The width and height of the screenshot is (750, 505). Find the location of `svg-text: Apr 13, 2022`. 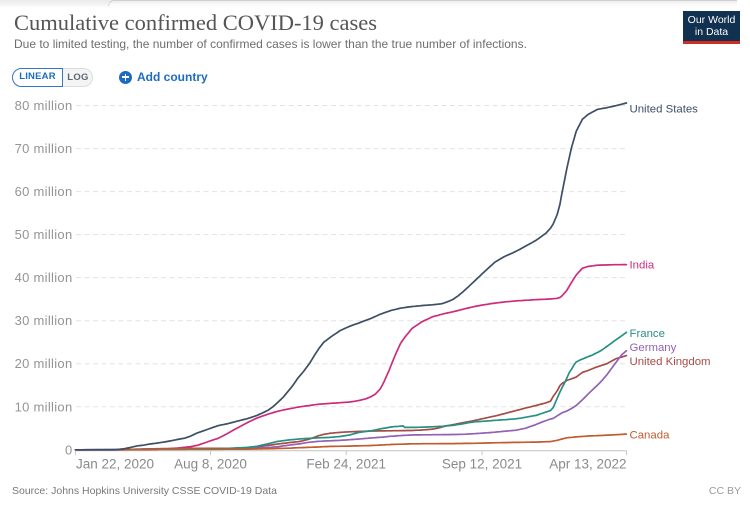

svg-text: Apr 13, 2022 is located at coordinates (587, 464).